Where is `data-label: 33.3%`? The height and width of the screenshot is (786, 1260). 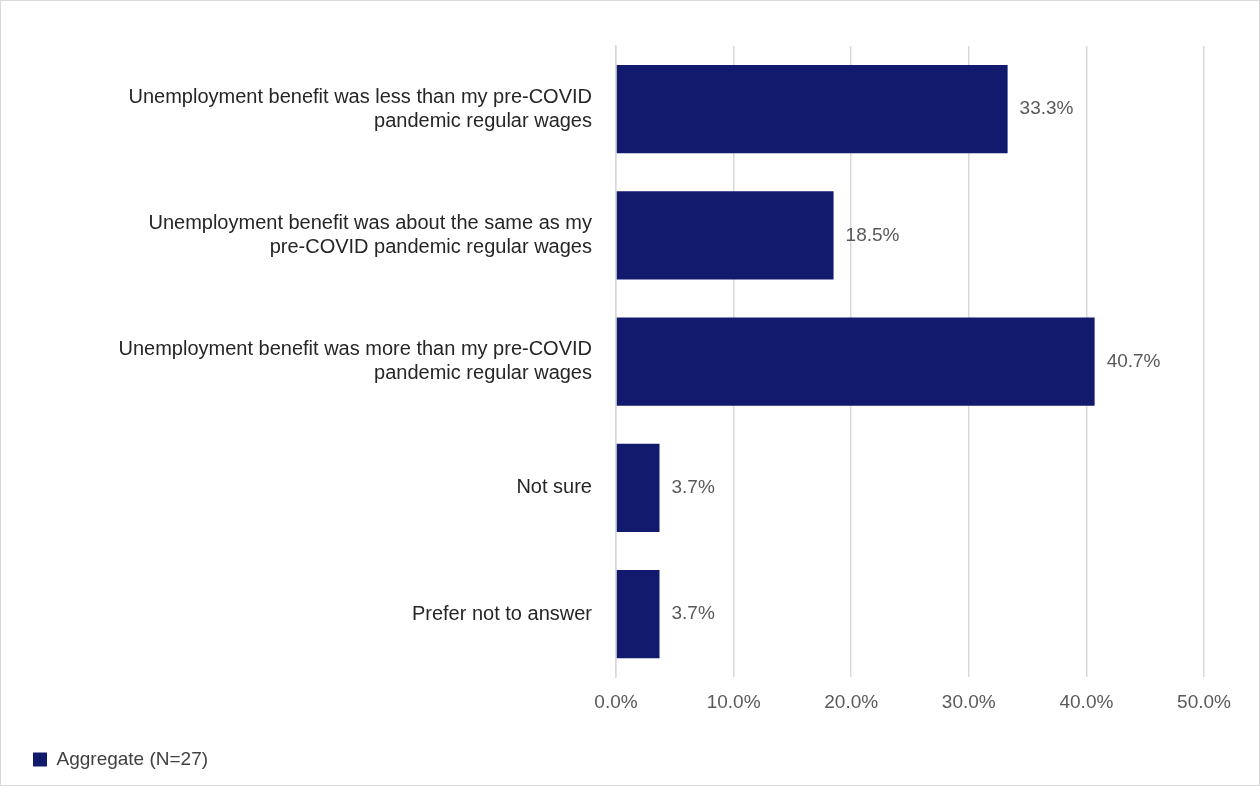 data-label: 33.3% is located at coordinates (1046, 108).